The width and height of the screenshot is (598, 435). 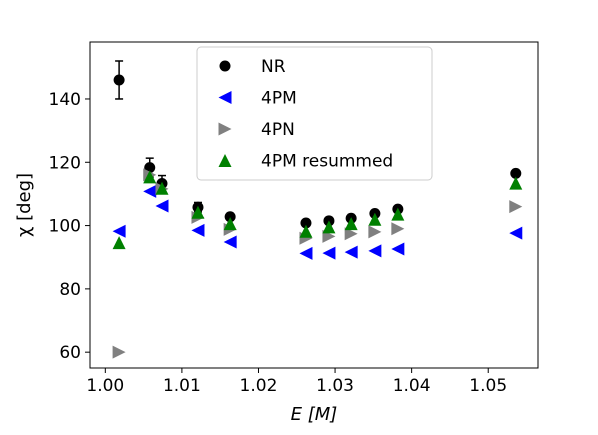 I want to click on legend-marker-nr, so click(x=225, y=66).